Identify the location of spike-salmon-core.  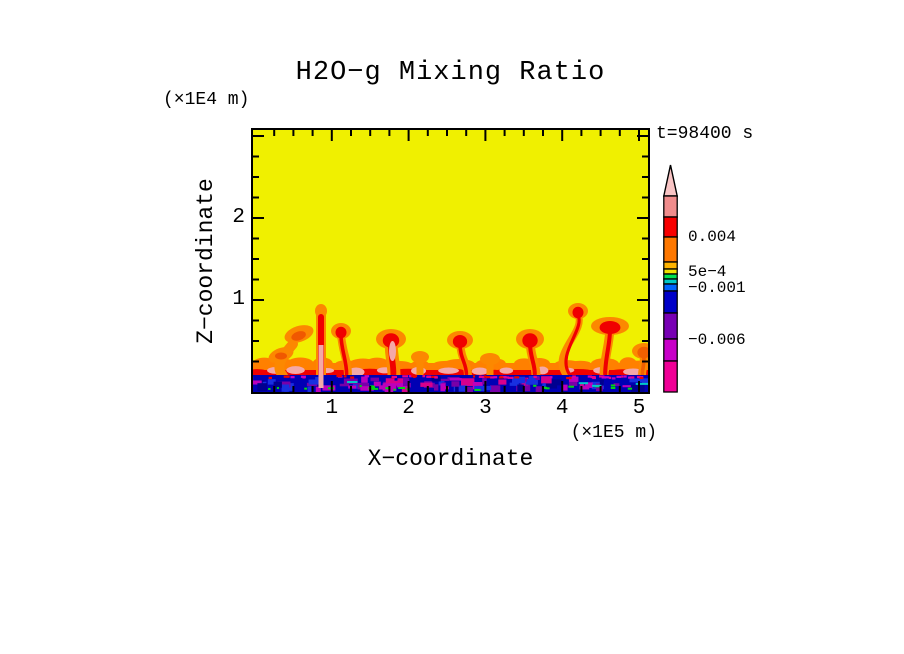
(321, 365).